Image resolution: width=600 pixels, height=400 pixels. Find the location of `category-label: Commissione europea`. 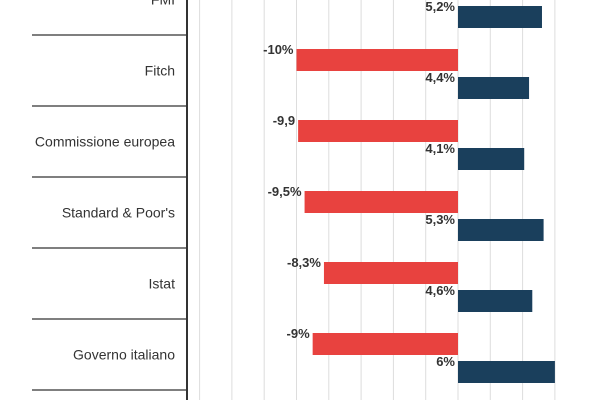

category-label: Commissione europea is located at coordinates (105, 142).